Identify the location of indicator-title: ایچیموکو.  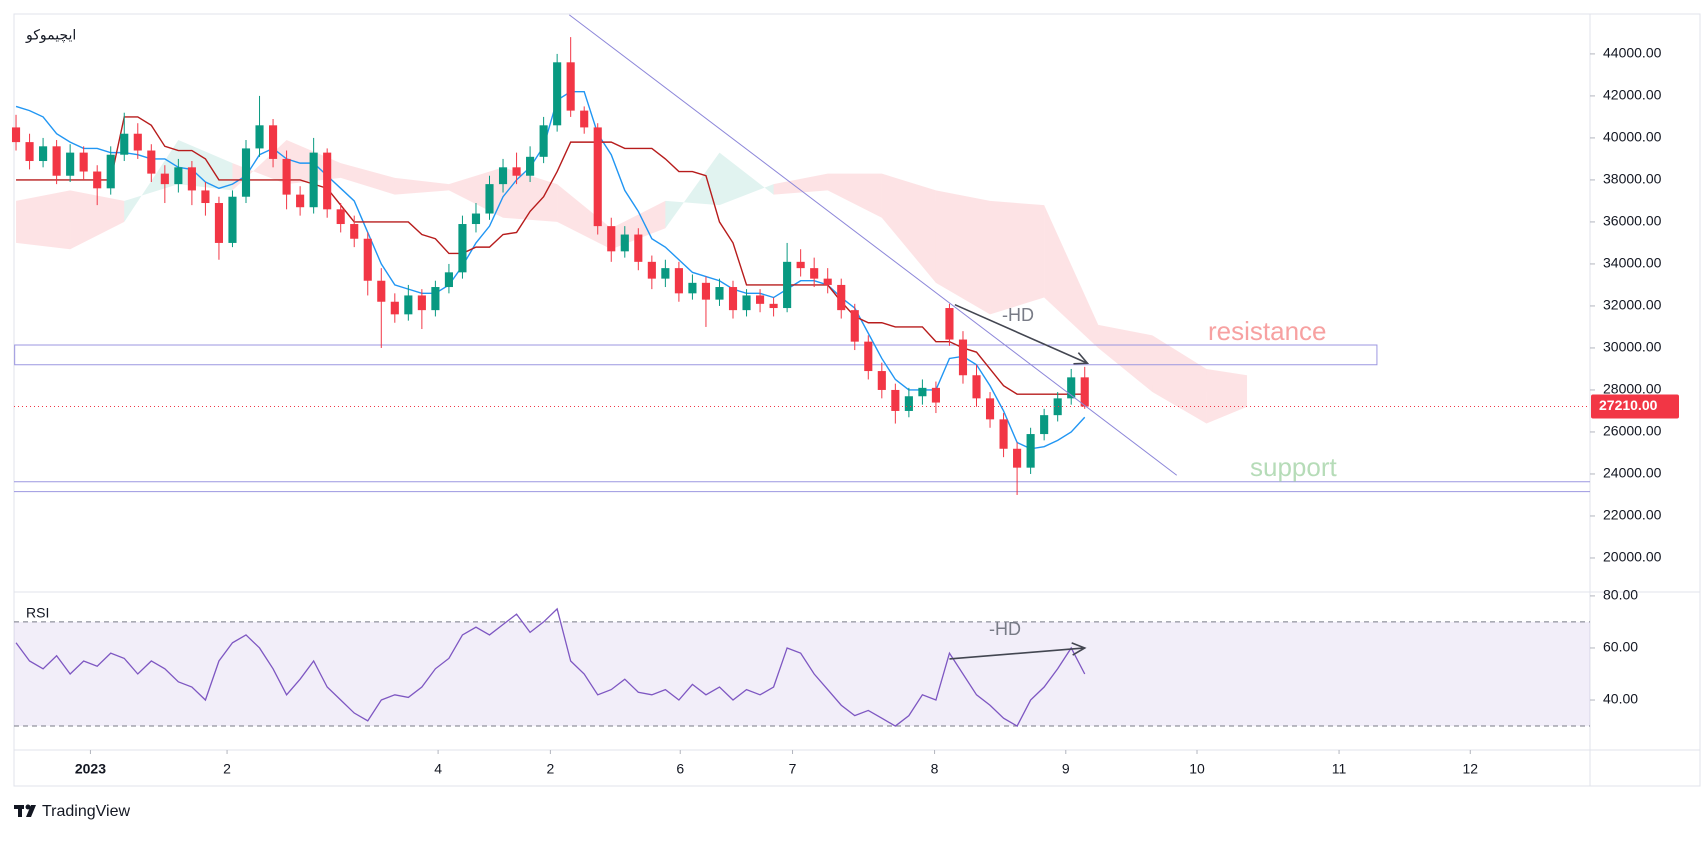
(50, 35).